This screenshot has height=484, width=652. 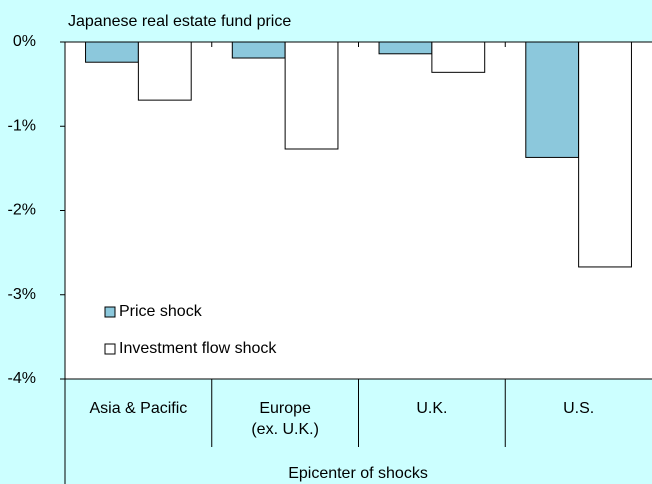 What do you see at coordinates (22, 125) in the screenshot?
I see `y-tick-label: -1%` at bounding box center [22, 125].